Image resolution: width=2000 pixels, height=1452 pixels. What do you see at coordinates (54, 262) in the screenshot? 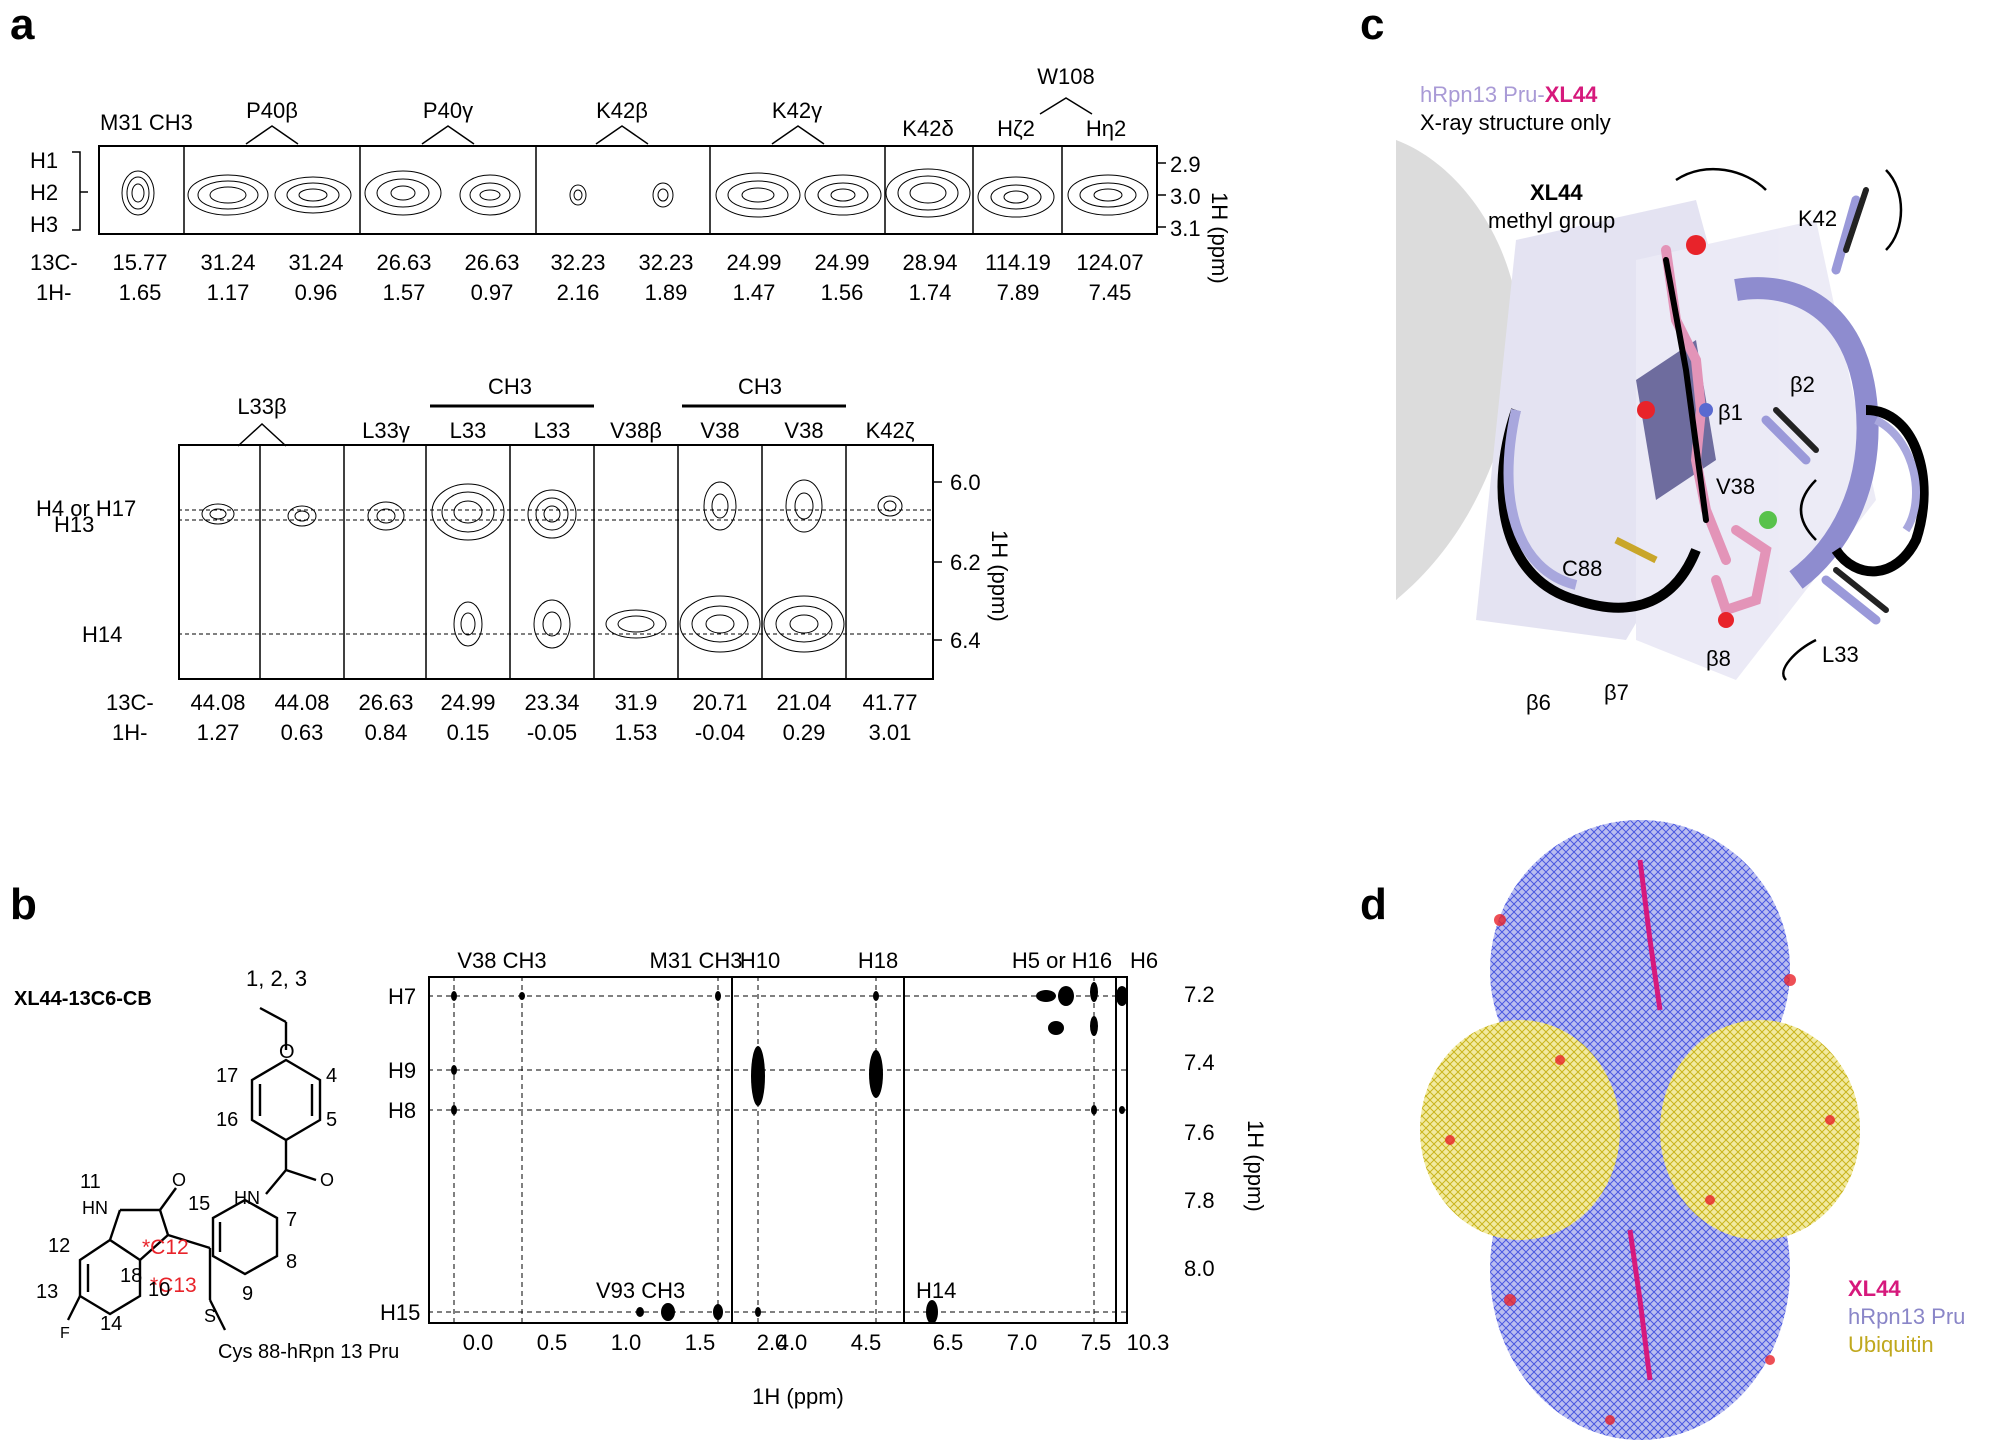
I see `top-c13-prefix: 13C-` at bounding box center [54, 262].